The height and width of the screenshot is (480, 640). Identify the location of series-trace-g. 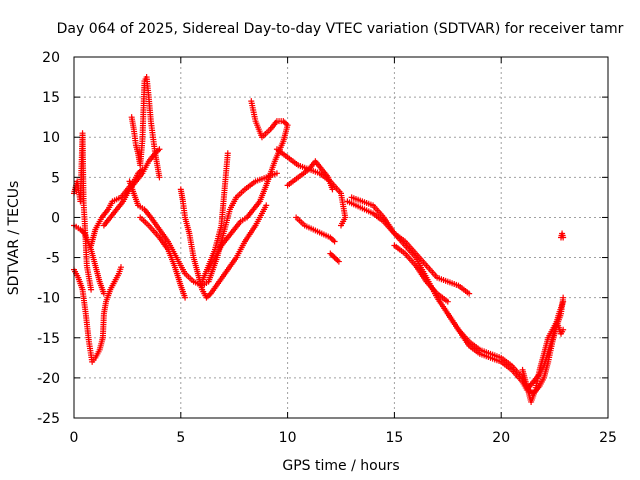
(163, 257).